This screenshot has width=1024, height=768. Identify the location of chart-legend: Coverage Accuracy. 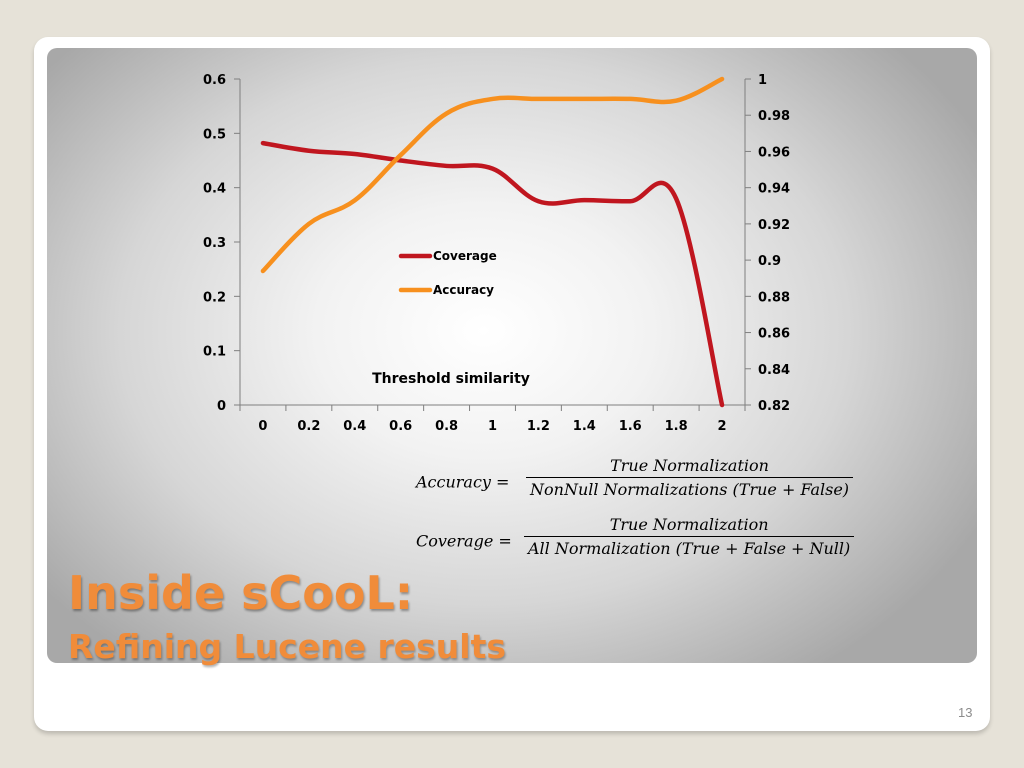
(447, 273).